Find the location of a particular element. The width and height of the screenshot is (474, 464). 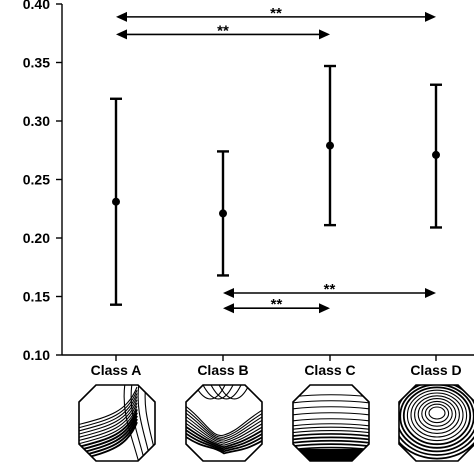

x-tick-label: Class A is located at coordinates (116, 370).